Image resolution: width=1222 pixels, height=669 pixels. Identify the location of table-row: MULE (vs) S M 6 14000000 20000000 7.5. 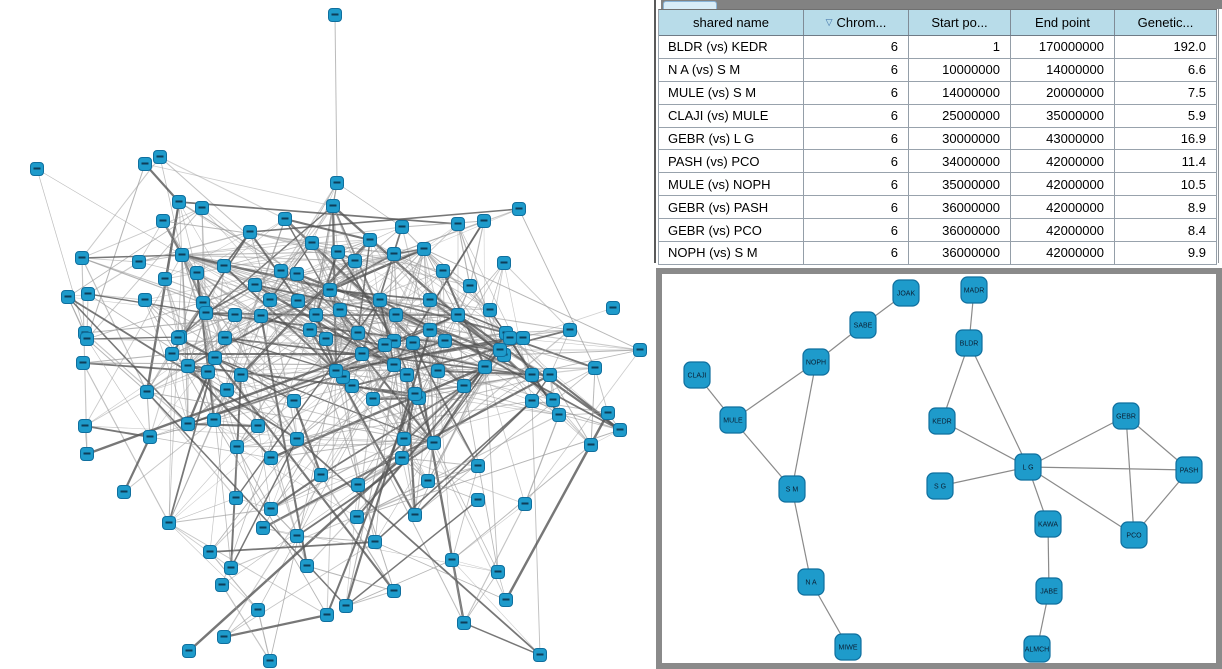
(938, 93).